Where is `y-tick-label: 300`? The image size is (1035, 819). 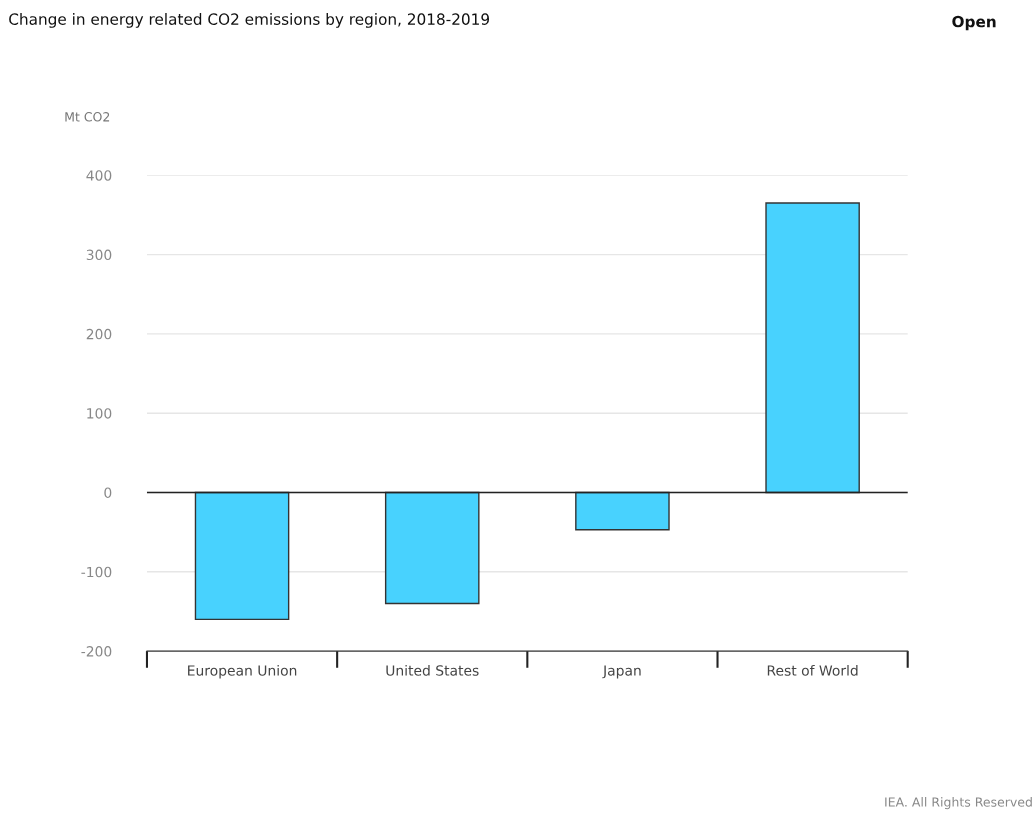
y-tick-label: 300 is located at coordinates (99, 255).